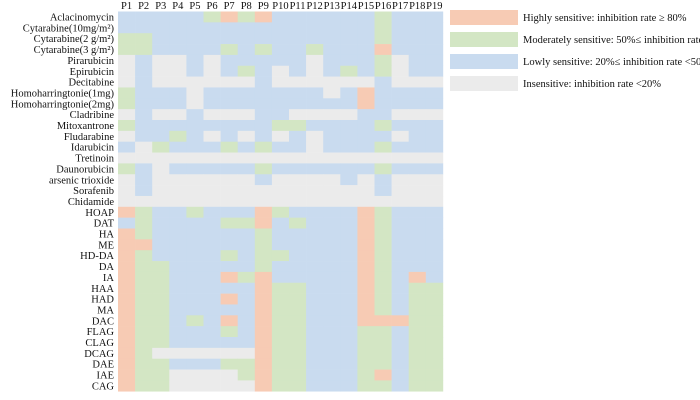  I want to click on row-label: Pirarubicin, so click(90, 61).